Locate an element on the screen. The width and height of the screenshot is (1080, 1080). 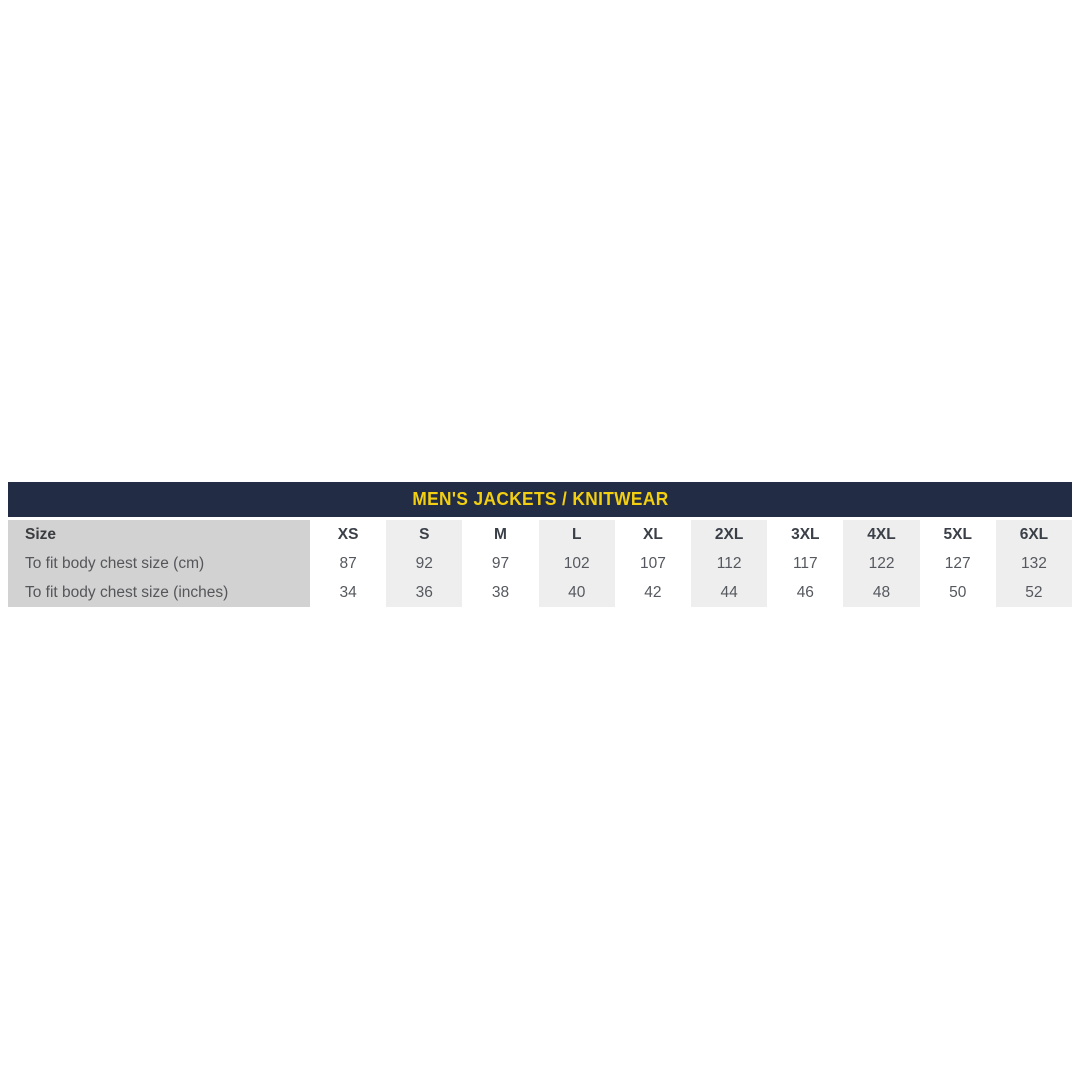
size-header-2xl: 2XL is located at coordinates (729, 534).